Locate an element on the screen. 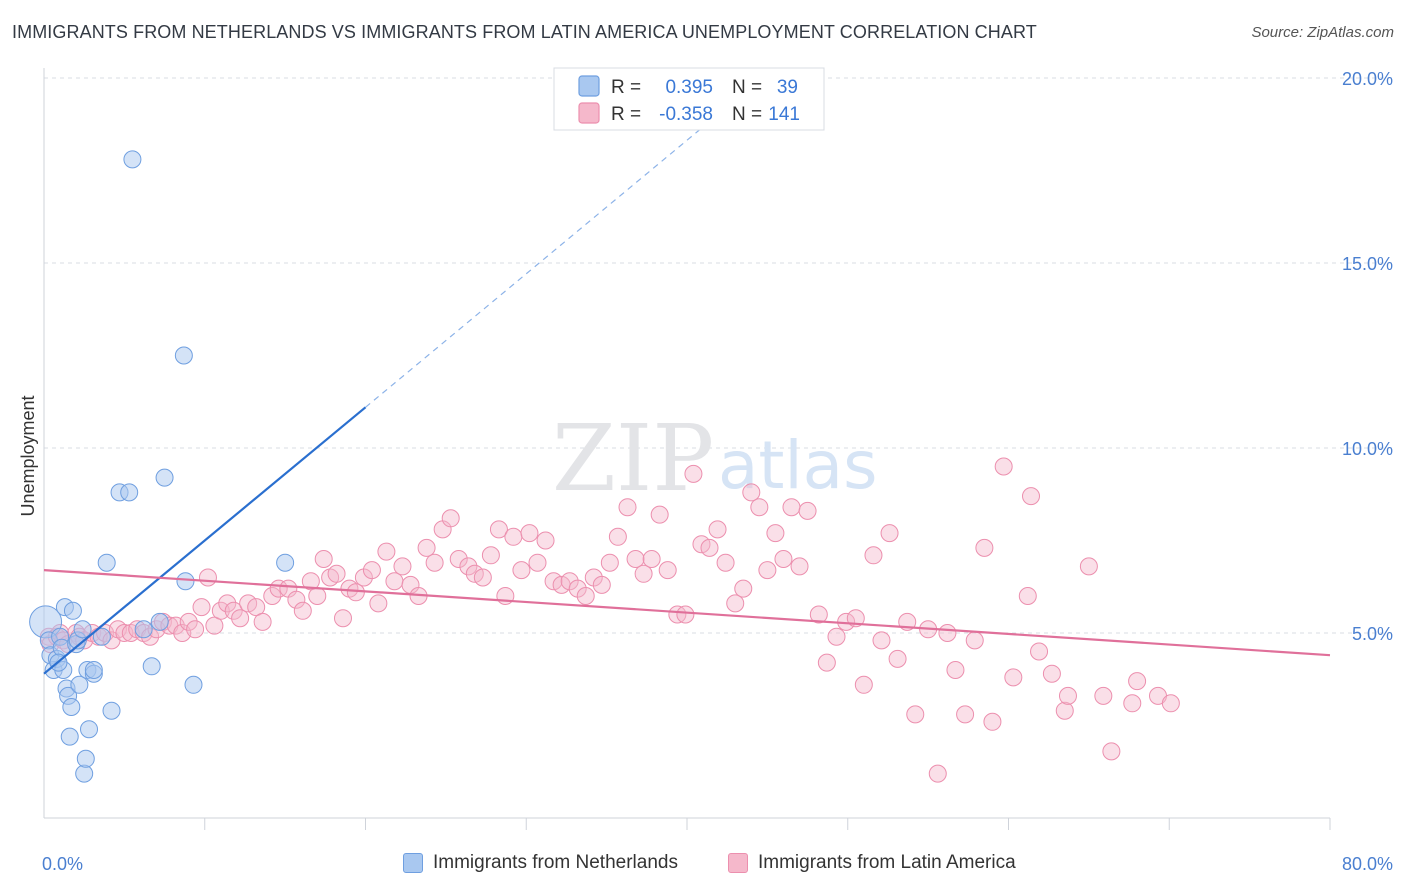 The image size is (1406, 892). swatch-netherlands is located at coordinates (413, 863).